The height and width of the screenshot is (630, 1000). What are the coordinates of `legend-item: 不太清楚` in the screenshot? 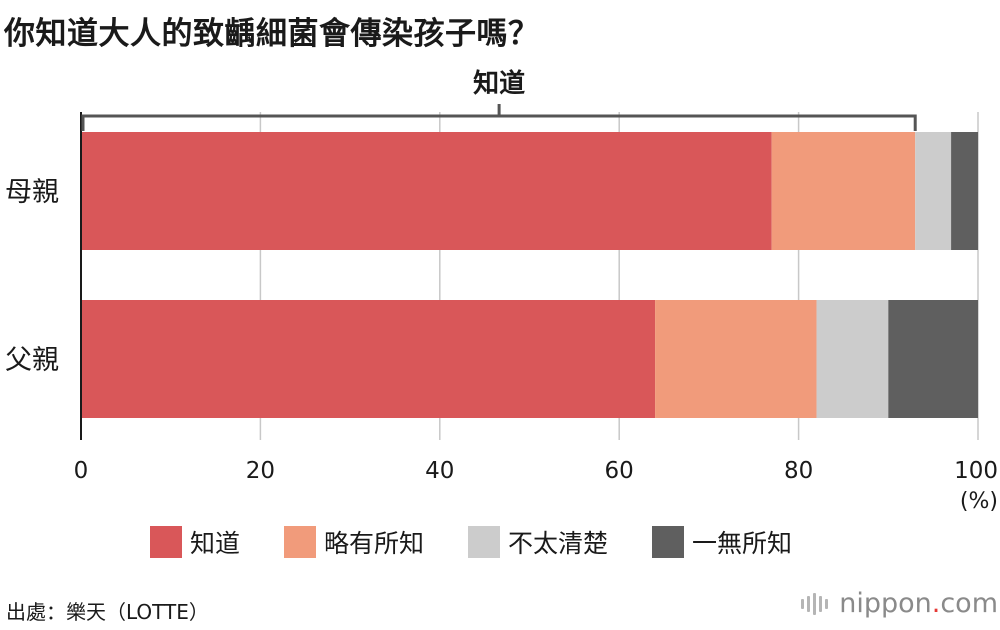 It's located at (538, 542).